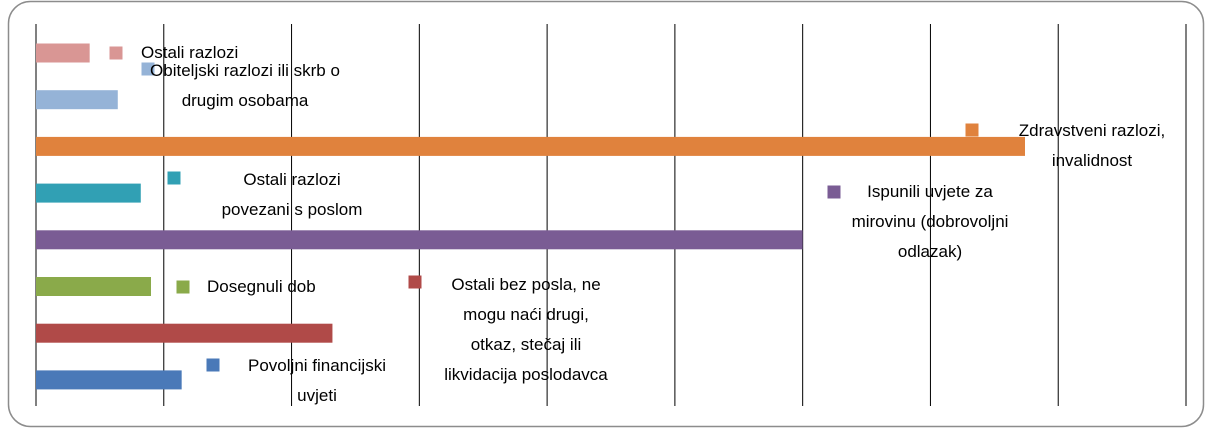  What do you see at coordinates (261, 286) in the screenshot?
I see `legend-label: Dosegnuli dob` at bounding box center [261, 286].